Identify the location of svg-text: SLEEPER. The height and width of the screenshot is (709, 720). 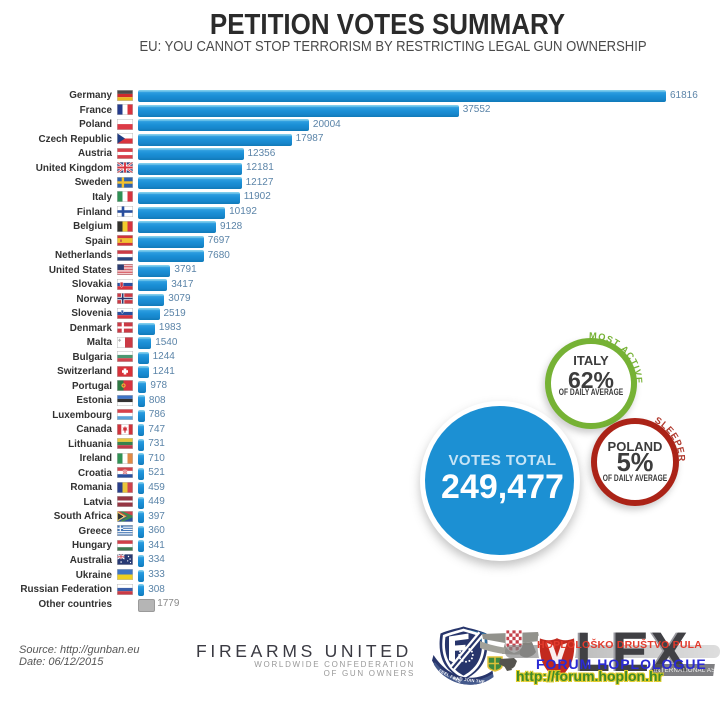
(670, 438).